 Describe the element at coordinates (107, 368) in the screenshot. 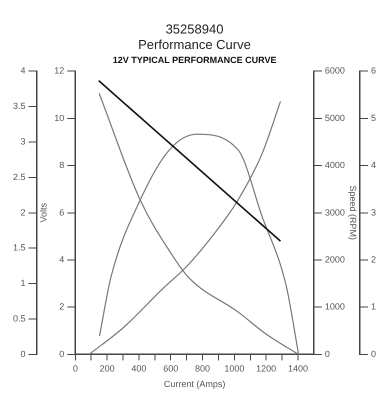

I see `x-tick-label: 200` at that location.